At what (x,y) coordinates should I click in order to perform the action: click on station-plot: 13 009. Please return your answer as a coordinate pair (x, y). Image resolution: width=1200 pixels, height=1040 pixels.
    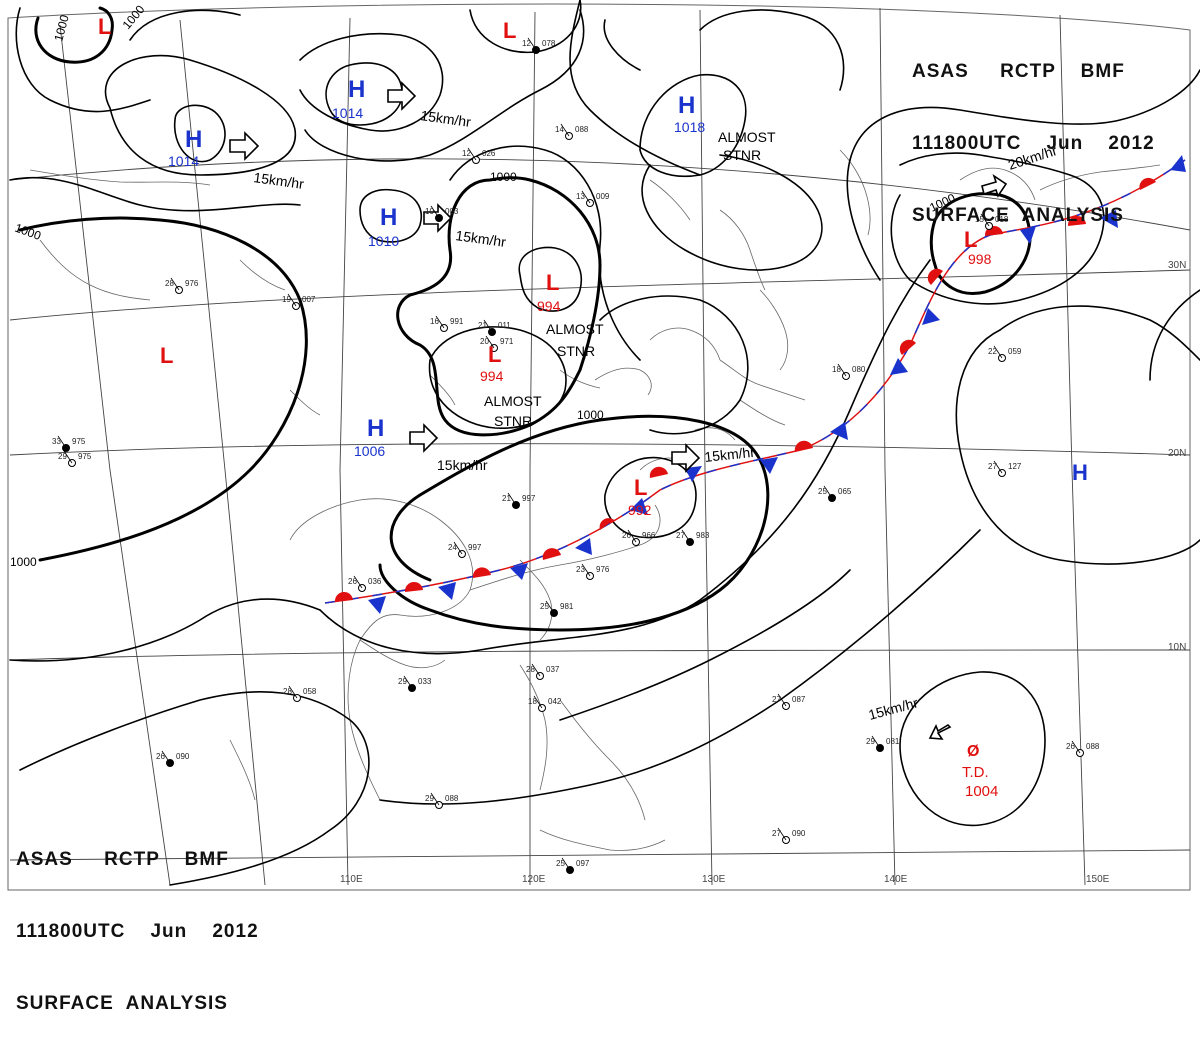
    Looking at the image, I should click on (593, 198).